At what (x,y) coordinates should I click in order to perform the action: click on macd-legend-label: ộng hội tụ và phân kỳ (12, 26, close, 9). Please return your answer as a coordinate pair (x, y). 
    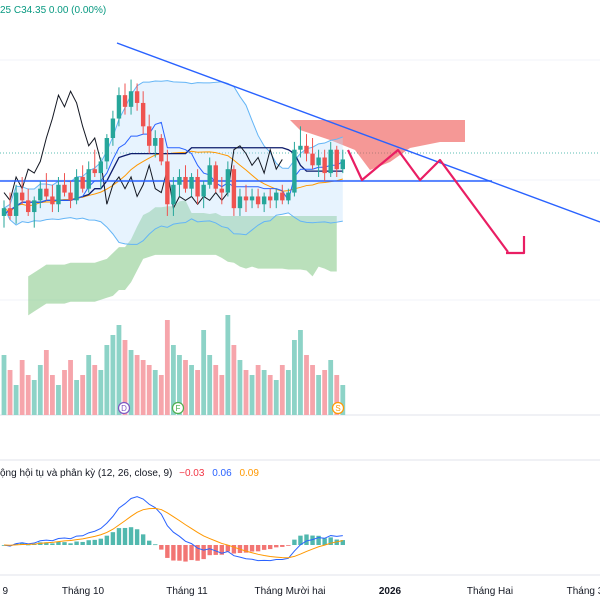
    Looking at the image, I should click on (86, 473).